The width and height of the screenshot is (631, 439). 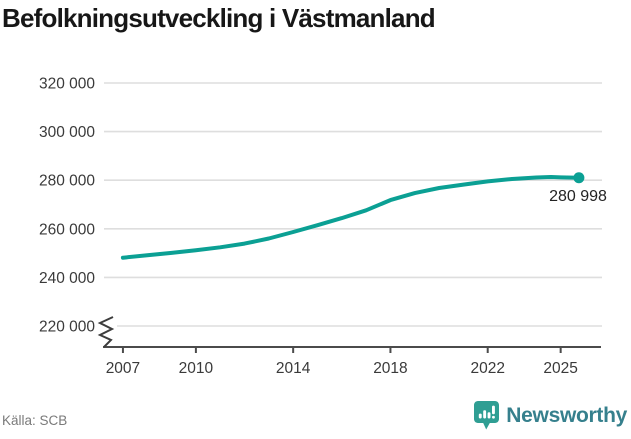 What do you see at coordinates (106, 332) in the screenshot?
I see `y-axis-break-icon` at bounding box center [106, 332].